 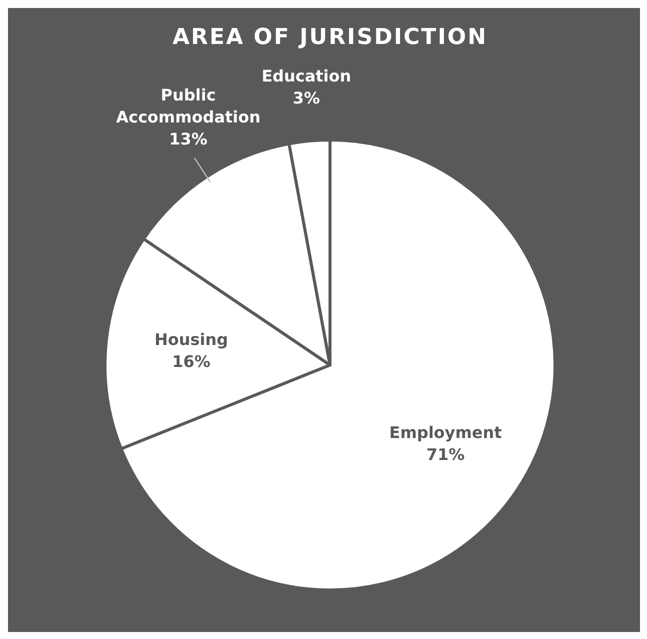 What do you see at coordinates (307, 76) in the screenshot?
I see `slice-label: Education` at bounding box center [307, 76].